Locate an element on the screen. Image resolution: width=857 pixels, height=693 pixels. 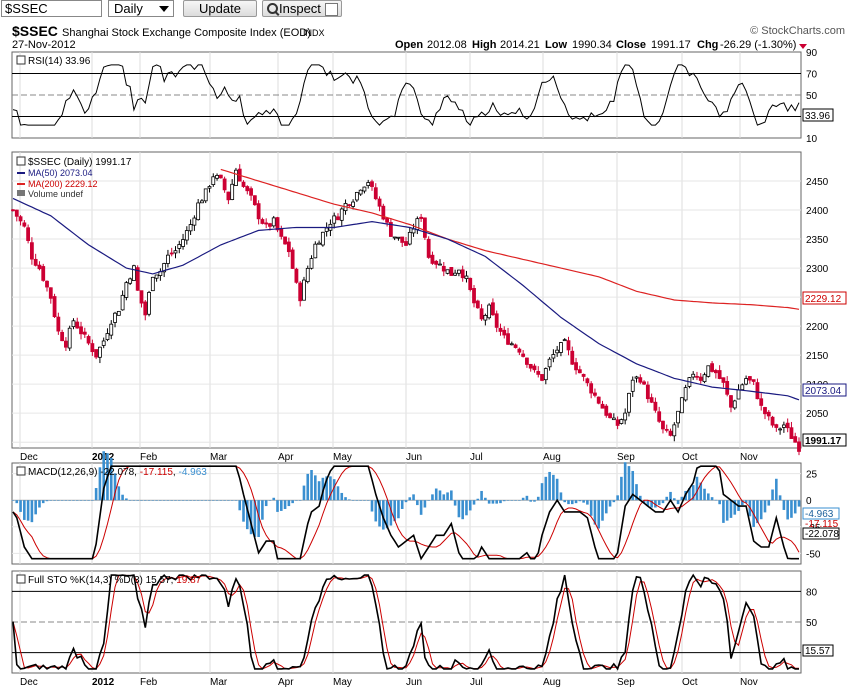
close-value: 1991.17 is located at coordinates (671, 45).